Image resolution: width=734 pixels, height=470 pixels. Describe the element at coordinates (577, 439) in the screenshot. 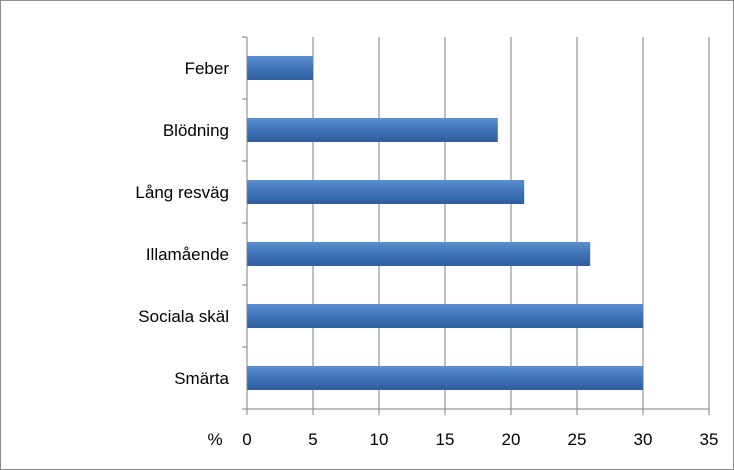

I see `x-tick-label: 25` at that location.